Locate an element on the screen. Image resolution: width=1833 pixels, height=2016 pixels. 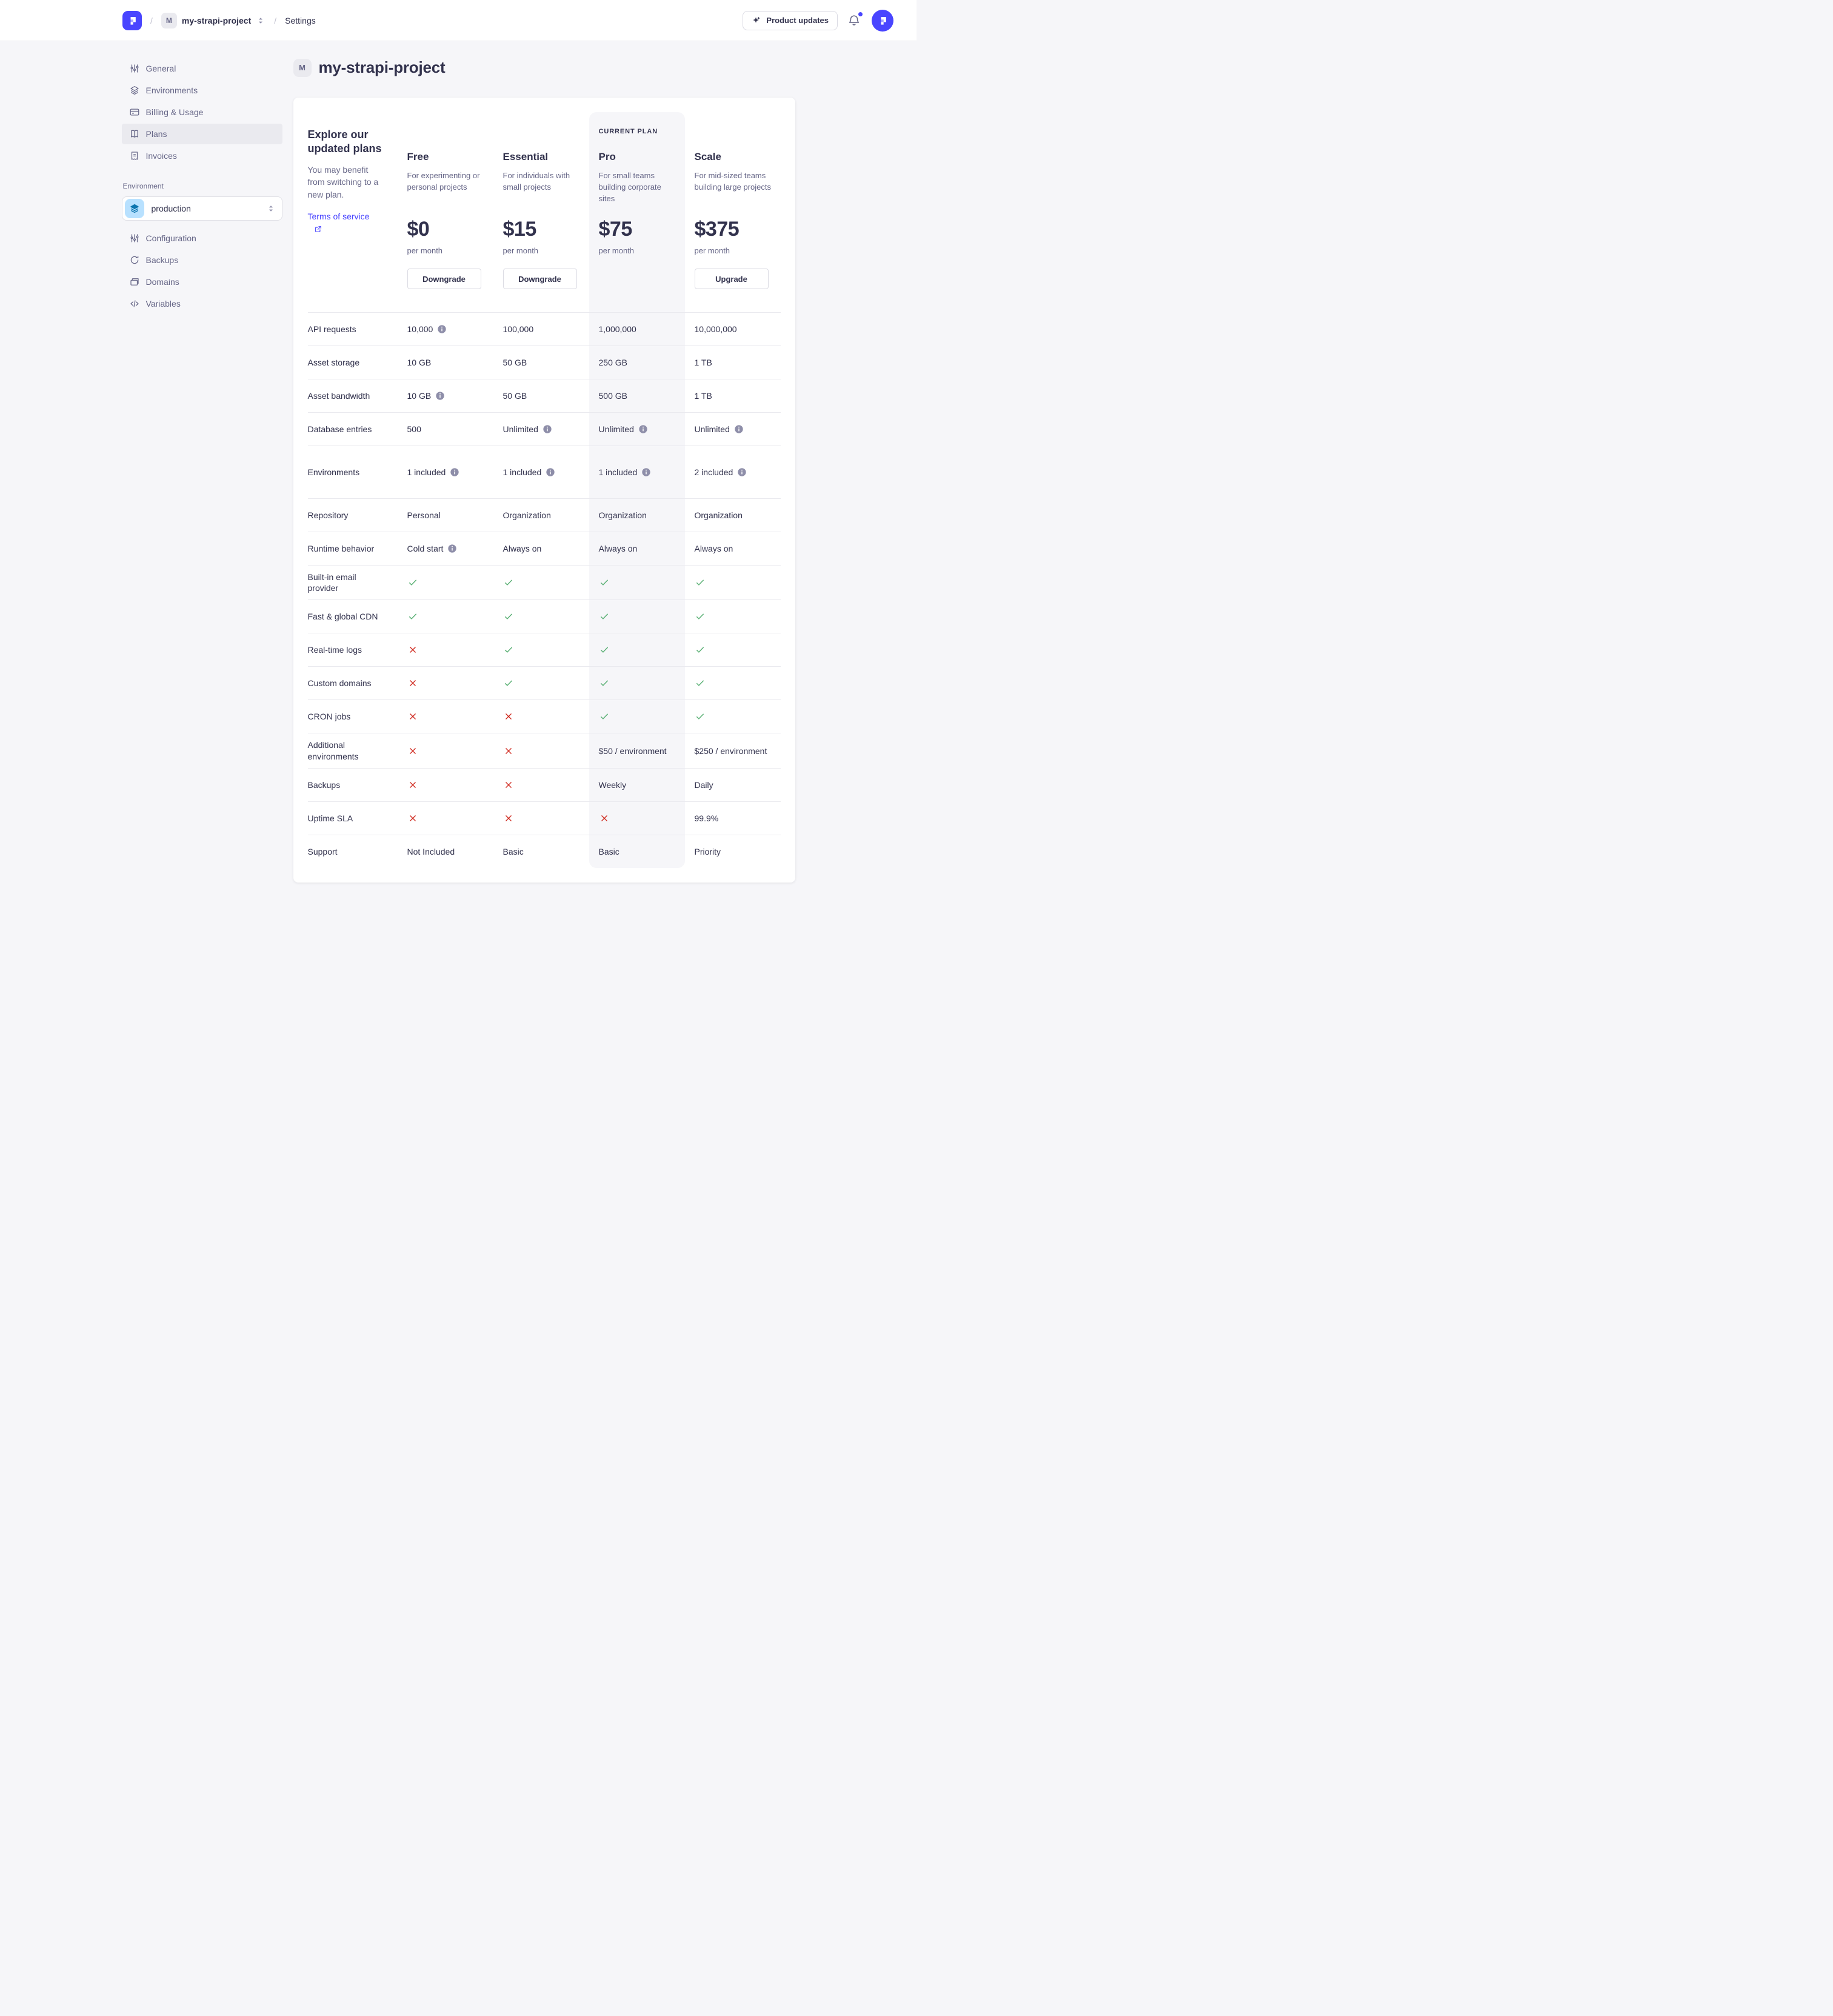
feature-value: 10,000,000 is located at coordinates (733, 329).